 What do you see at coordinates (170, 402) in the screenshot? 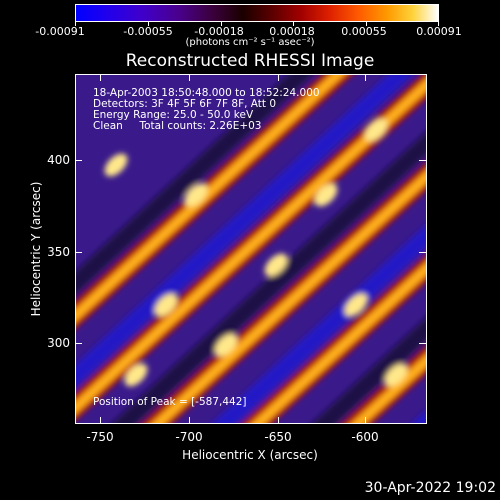
I see `info-peak-position: Position of Peak = [-587,442]` at bounding box center [170, 402].